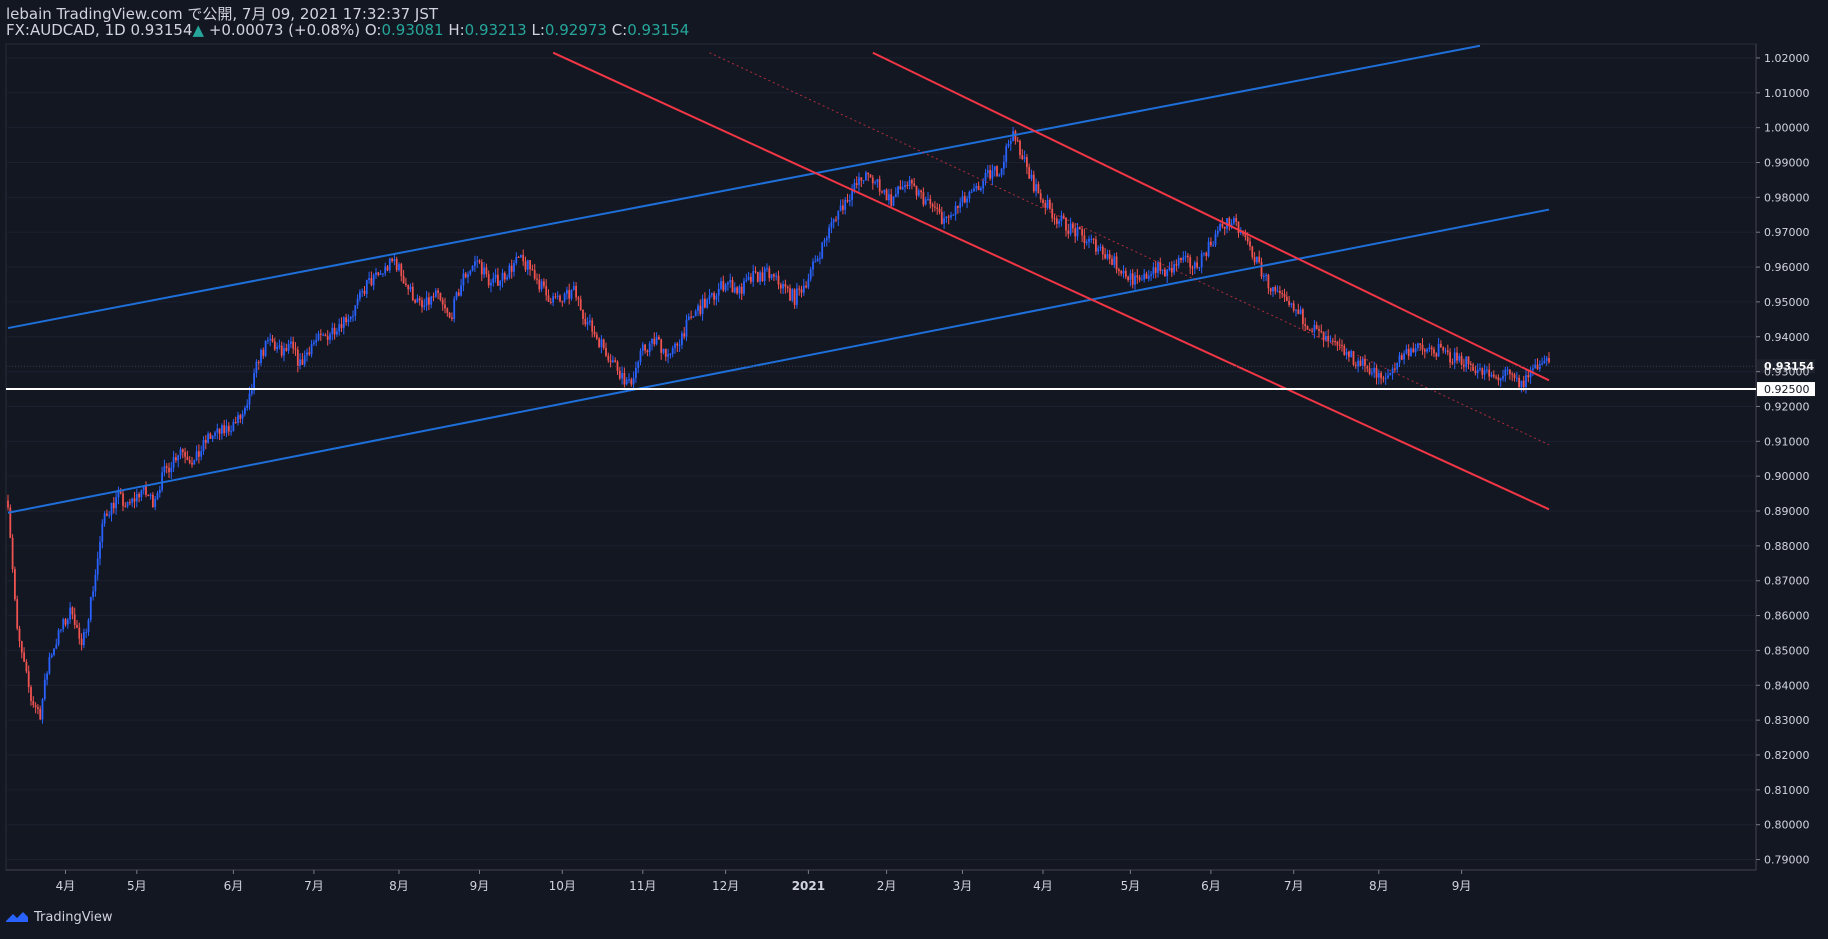  I want to click on horizontal-level: 0.92500 0.93154, so click(910, 378).